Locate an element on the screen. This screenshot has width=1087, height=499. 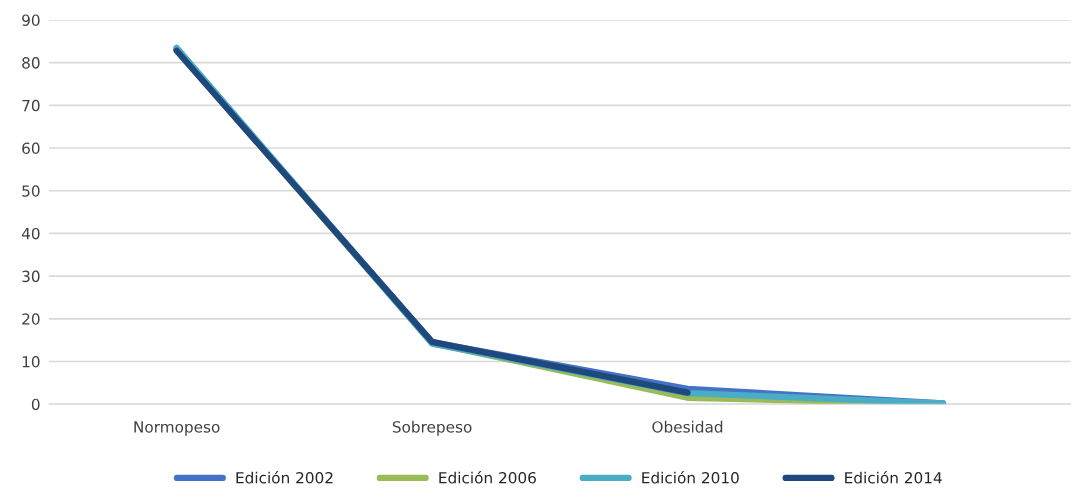
y-tick-label: 0 is located at coordinates (35, 404).